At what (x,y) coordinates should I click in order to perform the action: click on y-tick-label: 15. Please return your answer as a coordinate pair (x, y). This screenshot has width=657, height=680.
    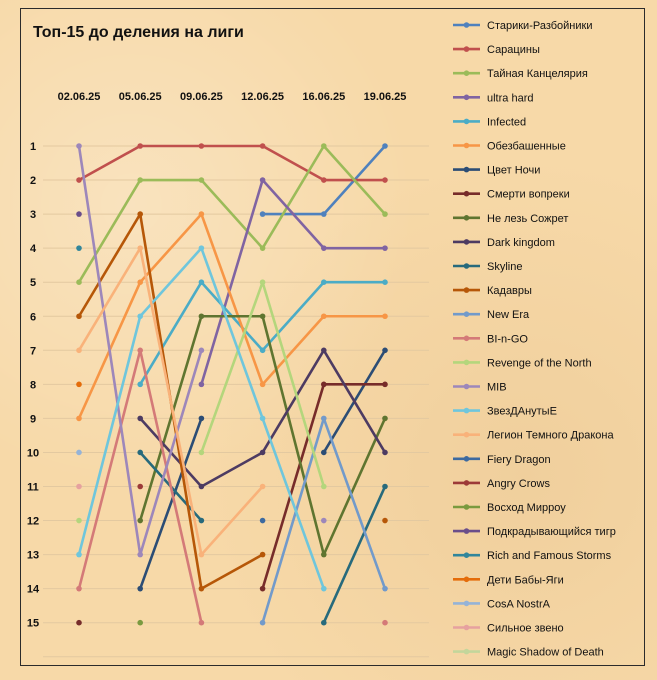
    Looking at the image, I should click on (33, 624).